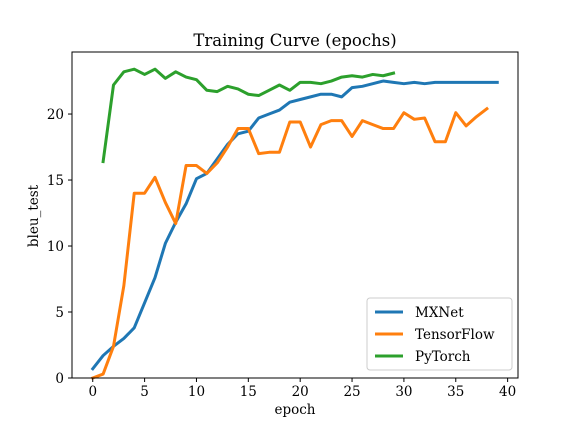 This screenshot has height=432, width=576. Describe the element at coordinates (248, 392) in the screenshot. I see `x-tick-label: 15` at that location.